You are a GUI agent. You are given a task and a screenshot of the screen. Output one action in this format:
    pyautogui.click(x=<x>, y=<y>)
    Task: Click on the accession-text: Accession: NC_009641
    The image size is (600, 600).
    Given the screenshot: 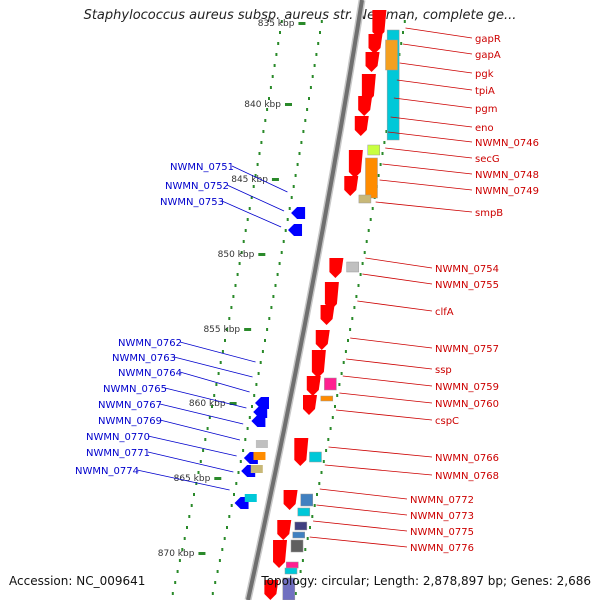 What is the action you would take?
    pyautogui.click(x=77, y=581)
    